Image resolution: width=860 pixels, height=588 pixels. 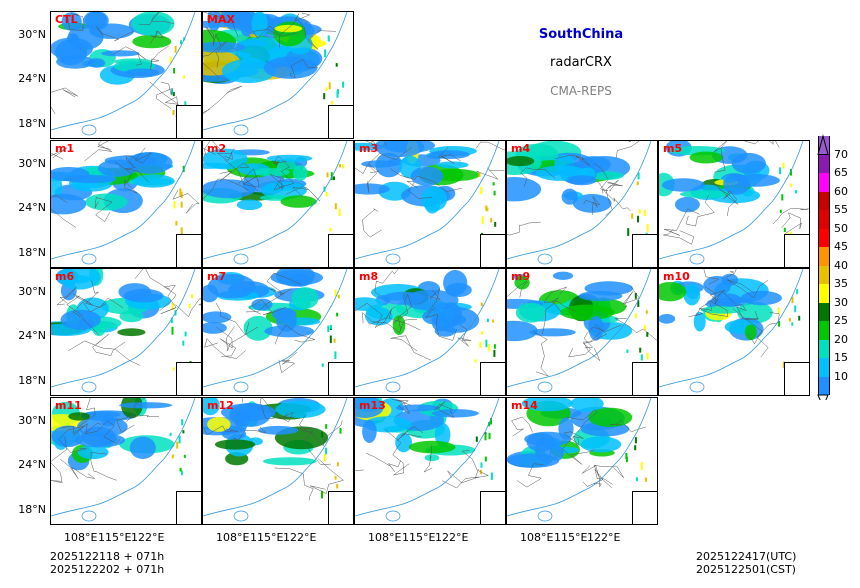 What do you see at coordinates (841, 339) in the screenshot?
I see `colorbar-level-label: 20` at bounding box center [841, 339].